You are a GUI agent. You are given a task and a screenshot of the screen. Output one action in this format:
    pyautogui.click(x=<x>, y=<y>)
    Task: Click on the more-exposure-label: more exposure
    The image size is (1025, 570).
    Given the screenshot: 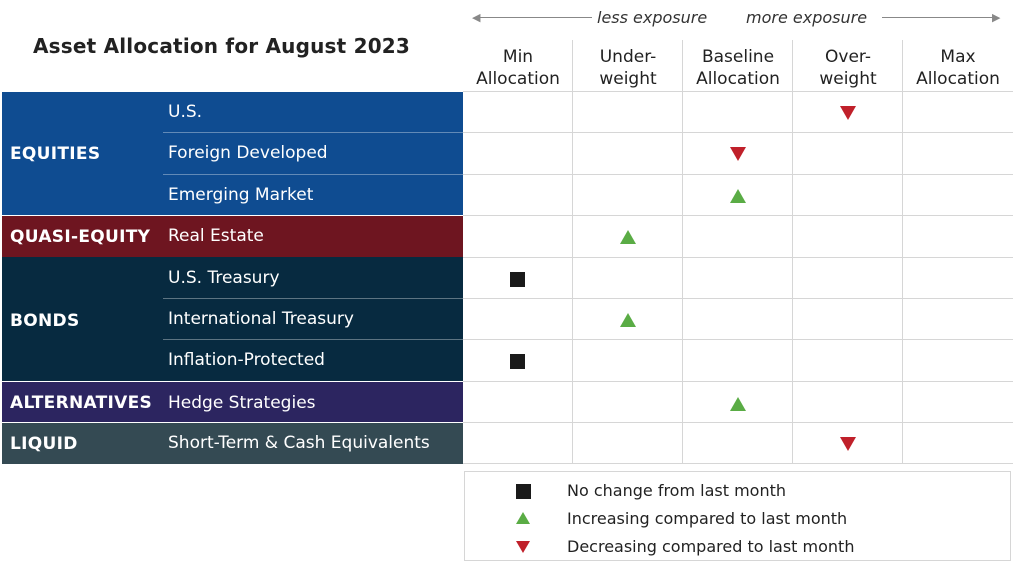 What is the action you would take?
    pyautogui.click(x=807, y=17)
    